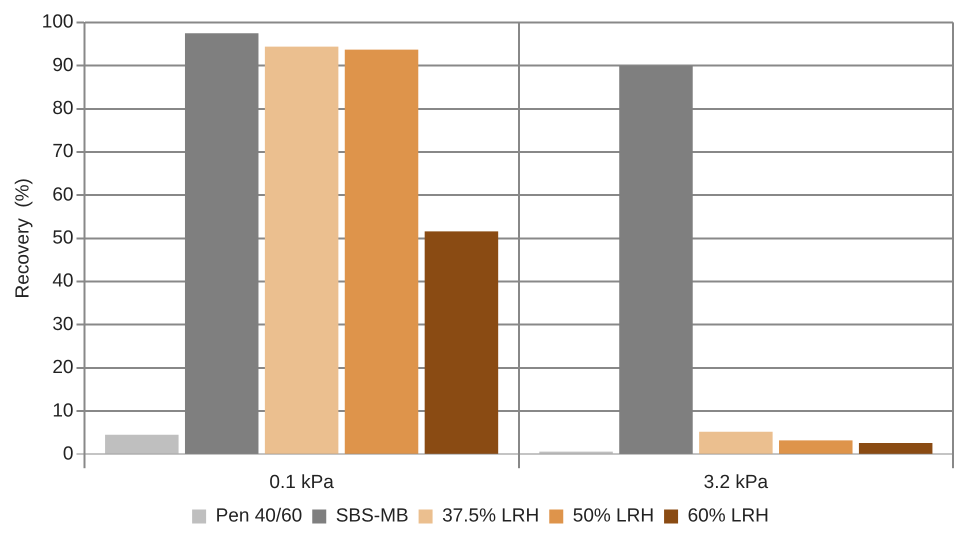  Describe the element at coordinates (63, 108) in the screenshot. I see `y-tick-label: 80` at that location.